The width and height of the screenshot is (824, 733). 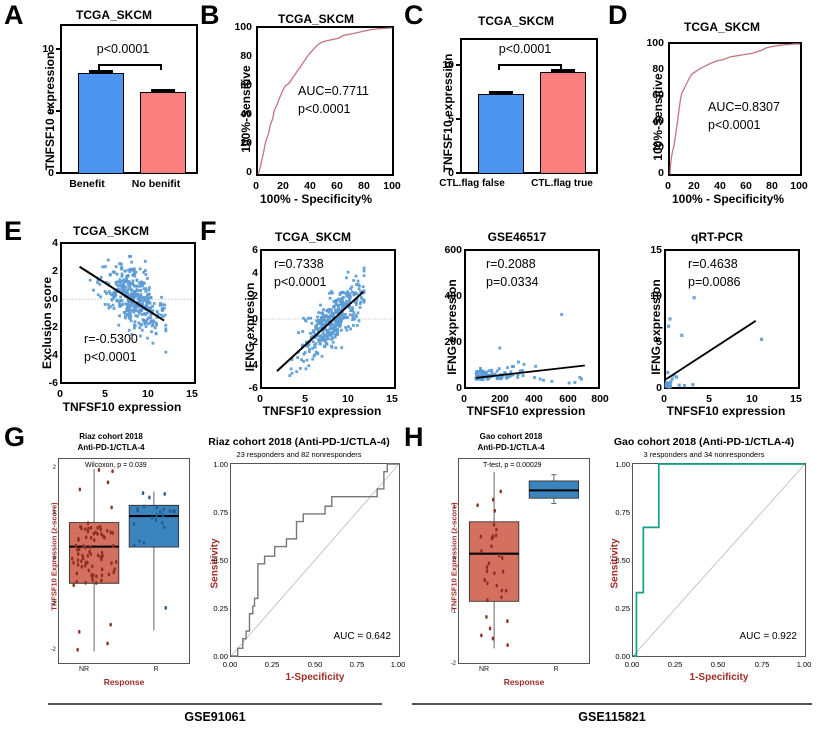 What do you see at coordinates (316, 199) in the screenshot?
I see `panel-b-xlabel: 100% - Specificity%` at bounding box center [316, 199].